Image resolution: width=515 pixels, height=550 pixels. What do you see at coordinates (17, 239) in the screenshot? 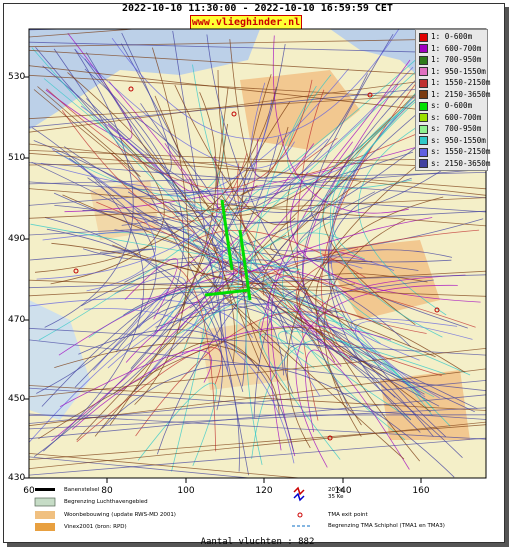
I see `y-tick-label: 490` at bounding box center [17, 239].